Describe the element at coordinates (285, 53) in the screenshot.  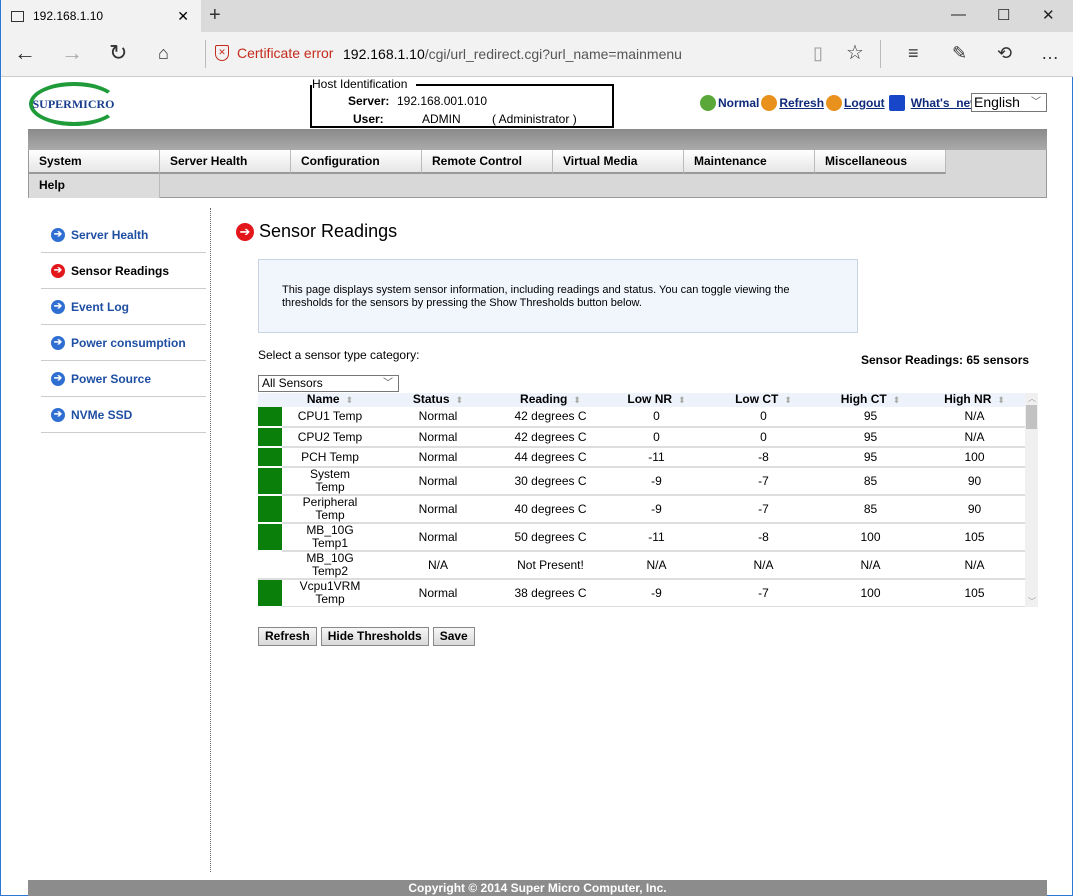
I see `cert-error-label: Certificate error` at that location.